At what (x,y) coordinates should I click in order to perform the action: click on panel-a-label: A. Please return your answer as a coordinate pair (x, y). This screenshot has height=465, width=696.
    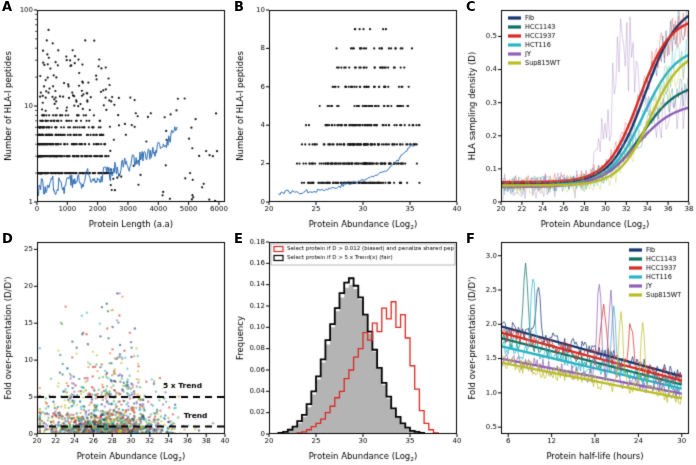
    Looking at the image, I should click on (7, 7).